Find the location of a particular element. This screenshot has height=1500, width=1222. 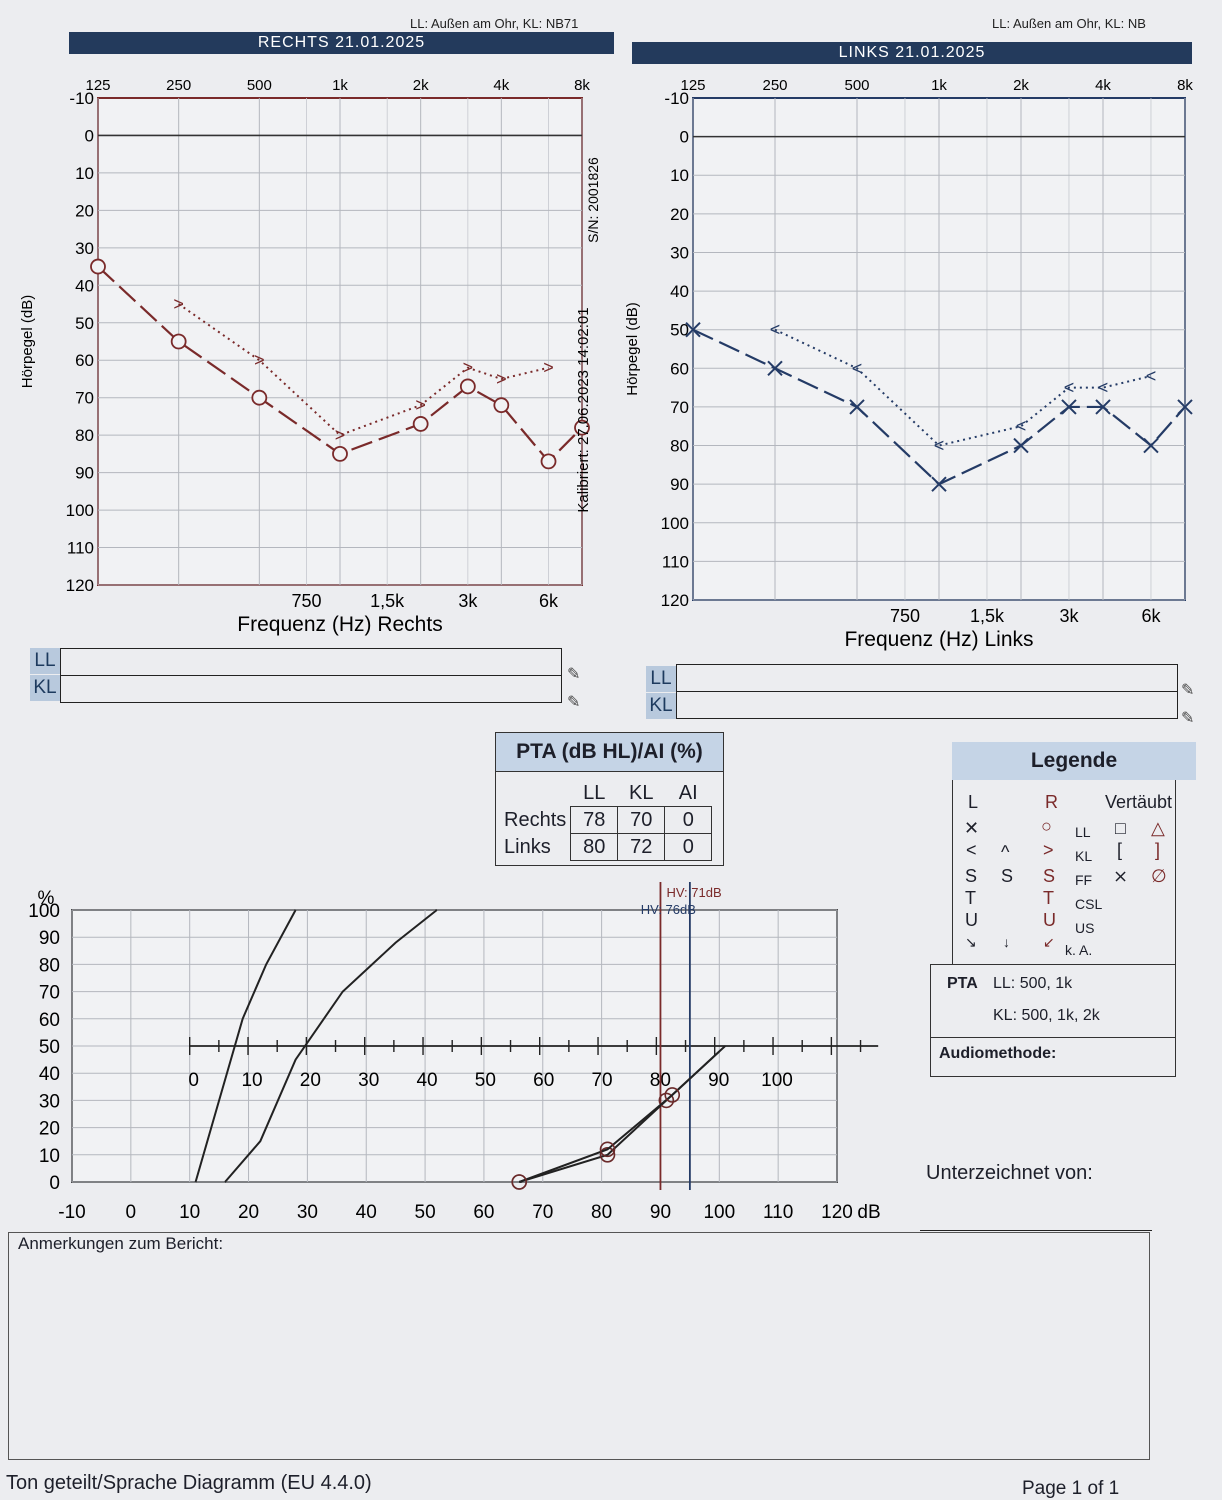

speech-axis-label: 0 is located at coordinates (193, 1080).